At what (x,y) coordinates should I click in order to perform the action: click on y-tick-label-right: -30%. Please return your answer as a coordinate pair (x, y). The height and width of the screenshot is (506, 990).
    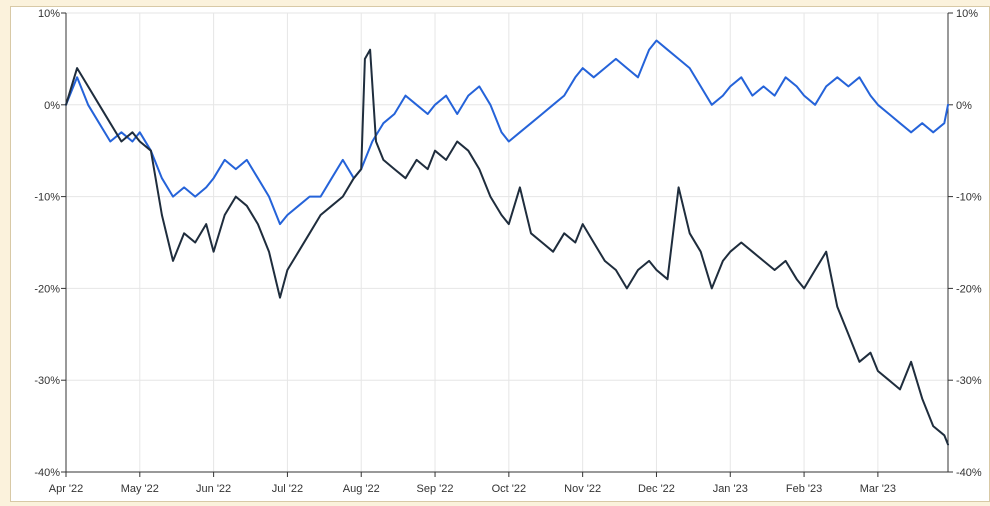
    Looking at the image, I should click on (969, 381).